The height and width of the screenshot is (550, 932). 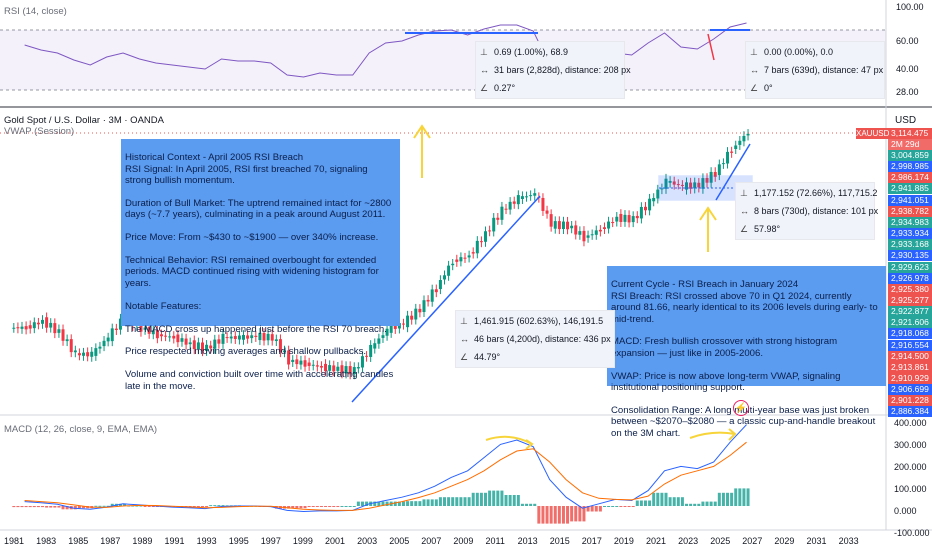 What do you see at coordinates (910, 7) in the screenshot?
I see `rsi-axis-100: 100.00` at bounding box center [910, 7].